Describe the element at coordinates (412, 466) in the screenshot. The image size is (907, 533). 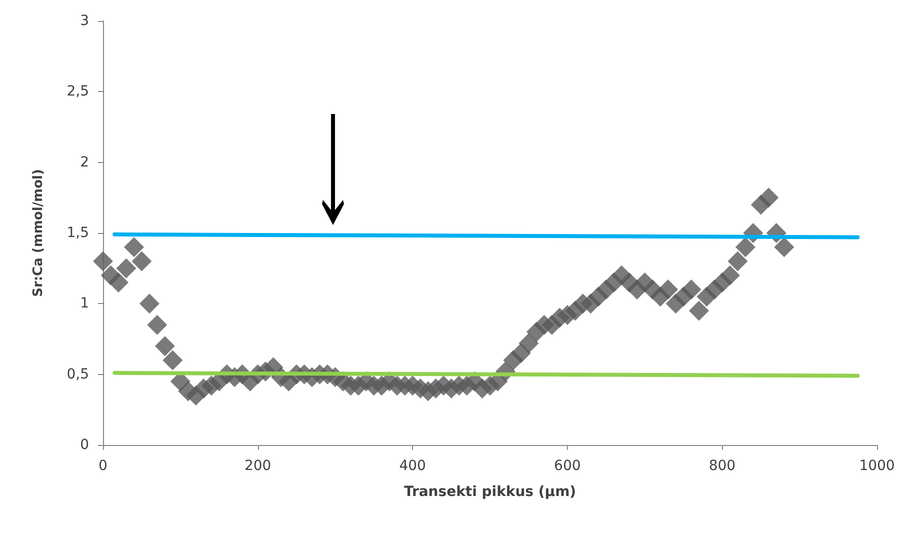
I see `x-tick-label: 400` at that location.